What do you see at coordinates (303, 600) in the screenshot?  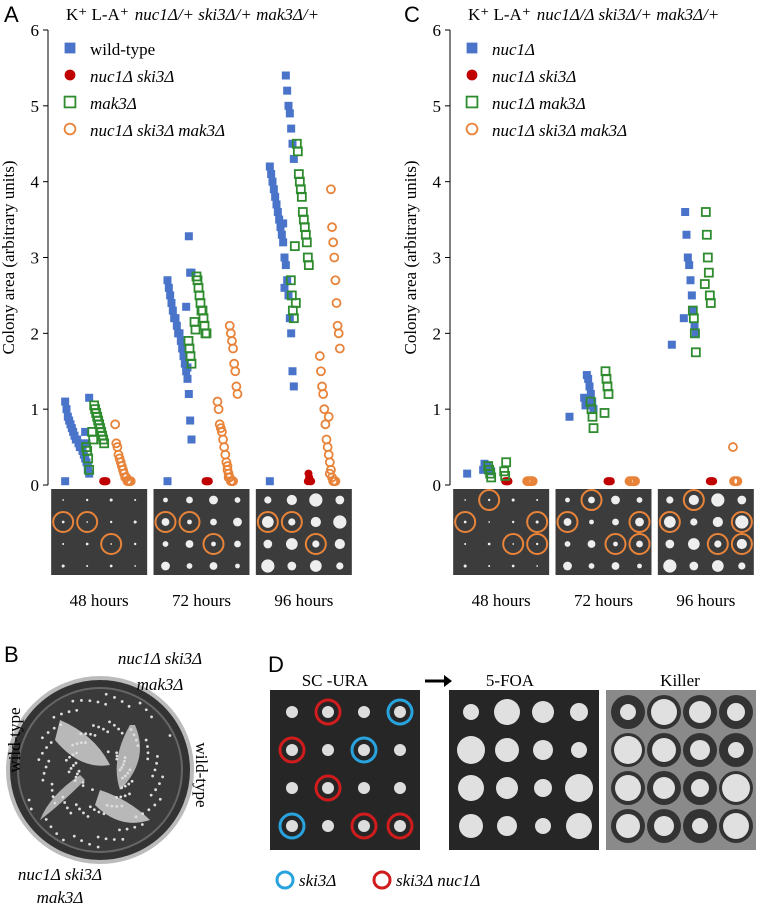 I see `x-tick-label: 96 hours` at bounding box center [303, 600].